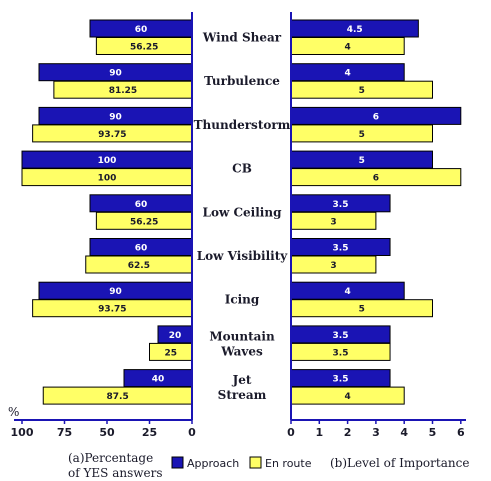 The image size is (491, 481). What do you see at coordinates (242, 125) in the screenshot?
I see `category-label-2-0: Thunderstorm` at bounding box center [242, 125].